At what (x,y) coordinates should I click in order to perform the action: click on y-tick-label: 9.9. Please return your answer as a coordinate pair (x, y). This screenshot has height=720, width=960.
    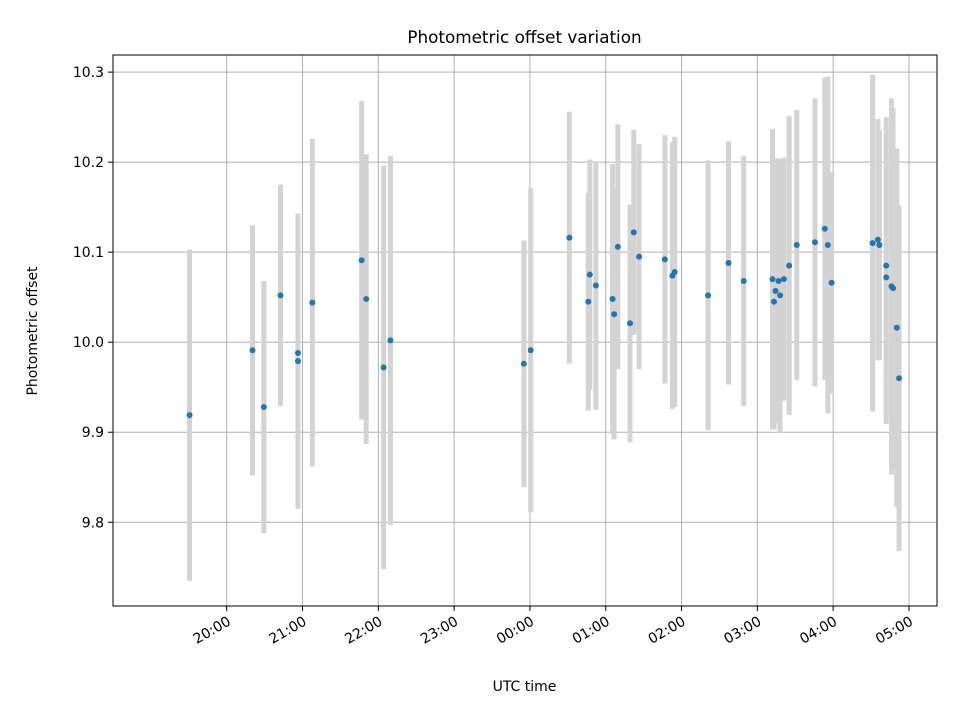
    Looking at the image, I should click on (93, 433).